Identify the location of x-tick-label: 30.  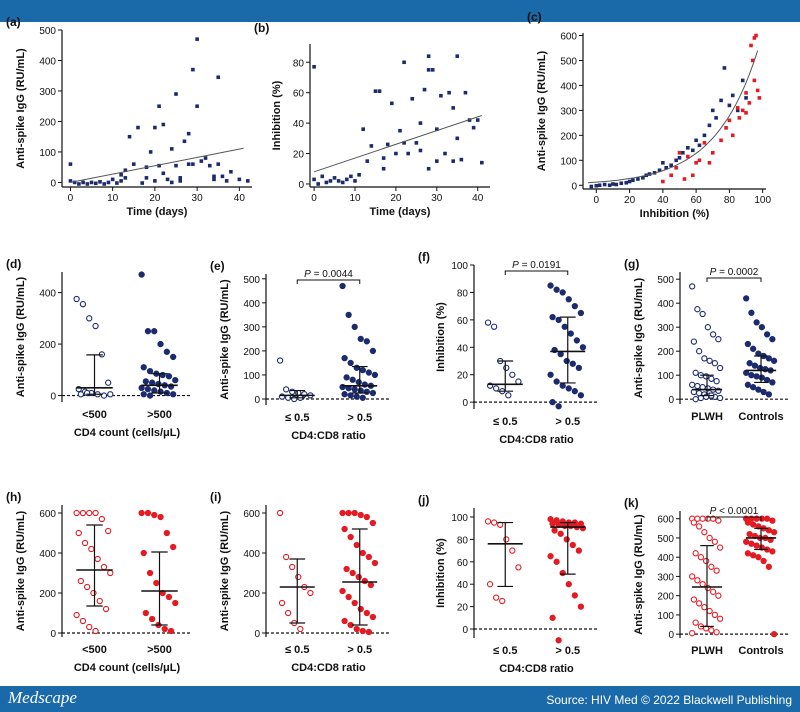
(198, 198).